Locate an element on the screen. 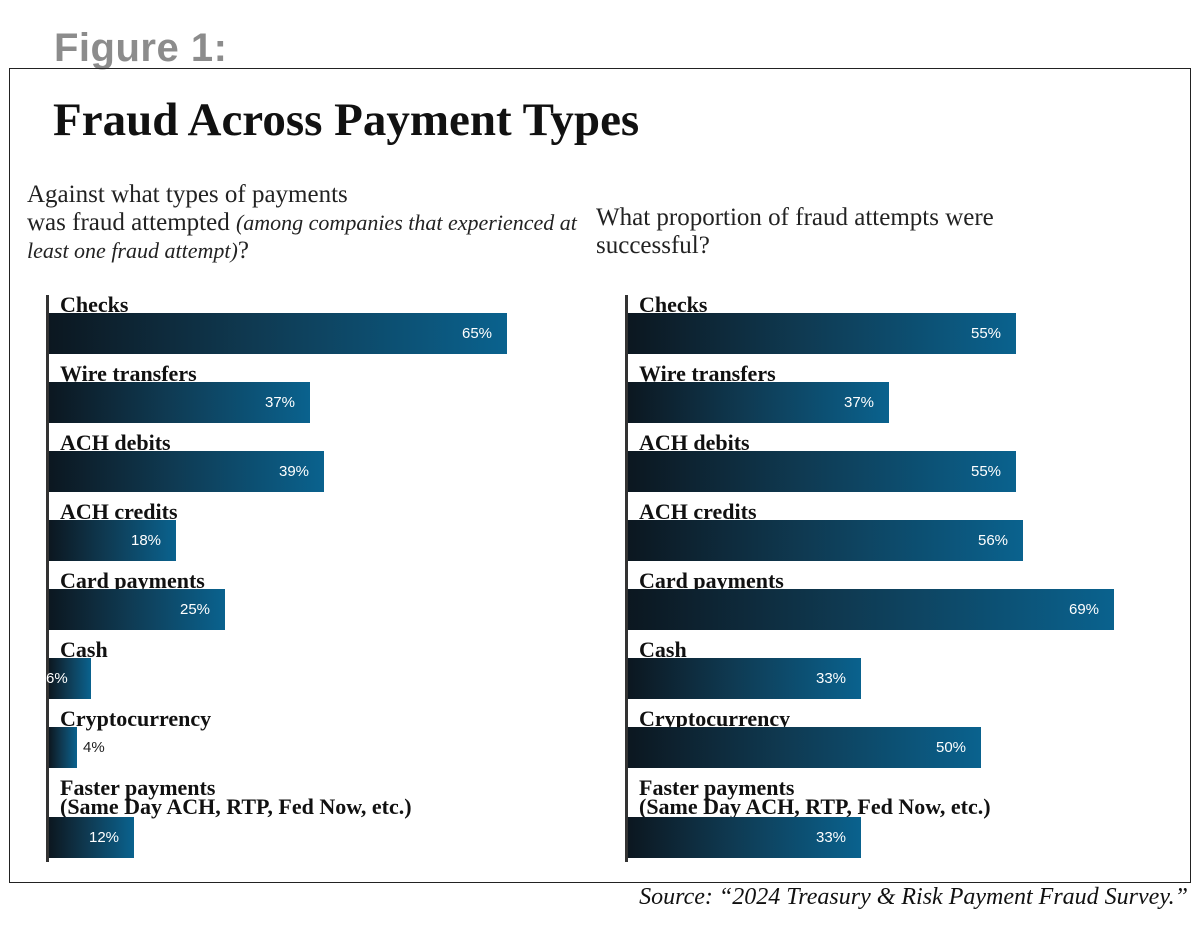  right-category-label: Cash is located at coordinates (663, 649).